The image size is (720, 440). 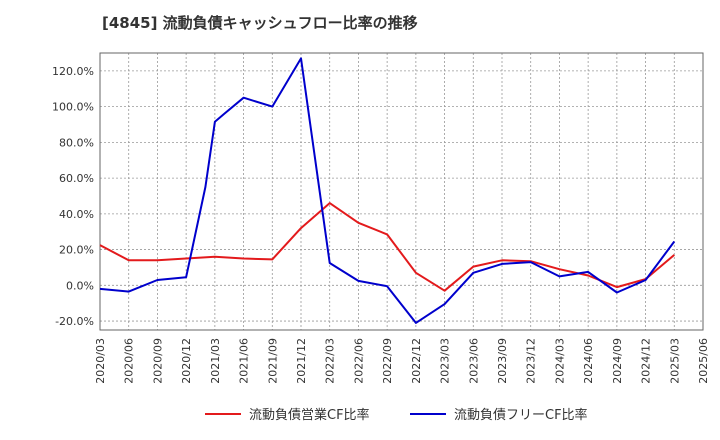 What do you see at coordinates (74, 321) in the screenshot?
I see `y-tick-label: -20.0%` at bounding box center [74, 321].